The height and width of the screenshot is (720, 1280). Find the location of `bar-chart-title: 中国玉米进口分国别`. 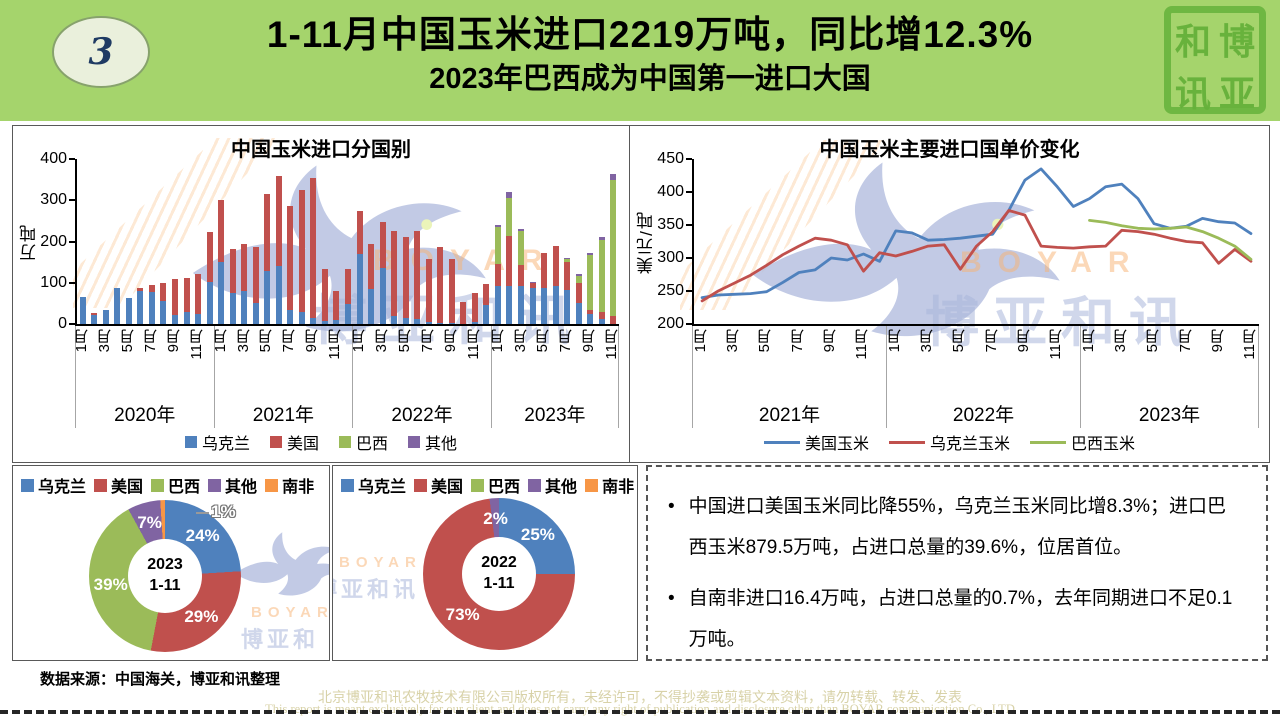

bar-chart-title: 中国玉米进口分国别 is located at coordinates (321, 150).